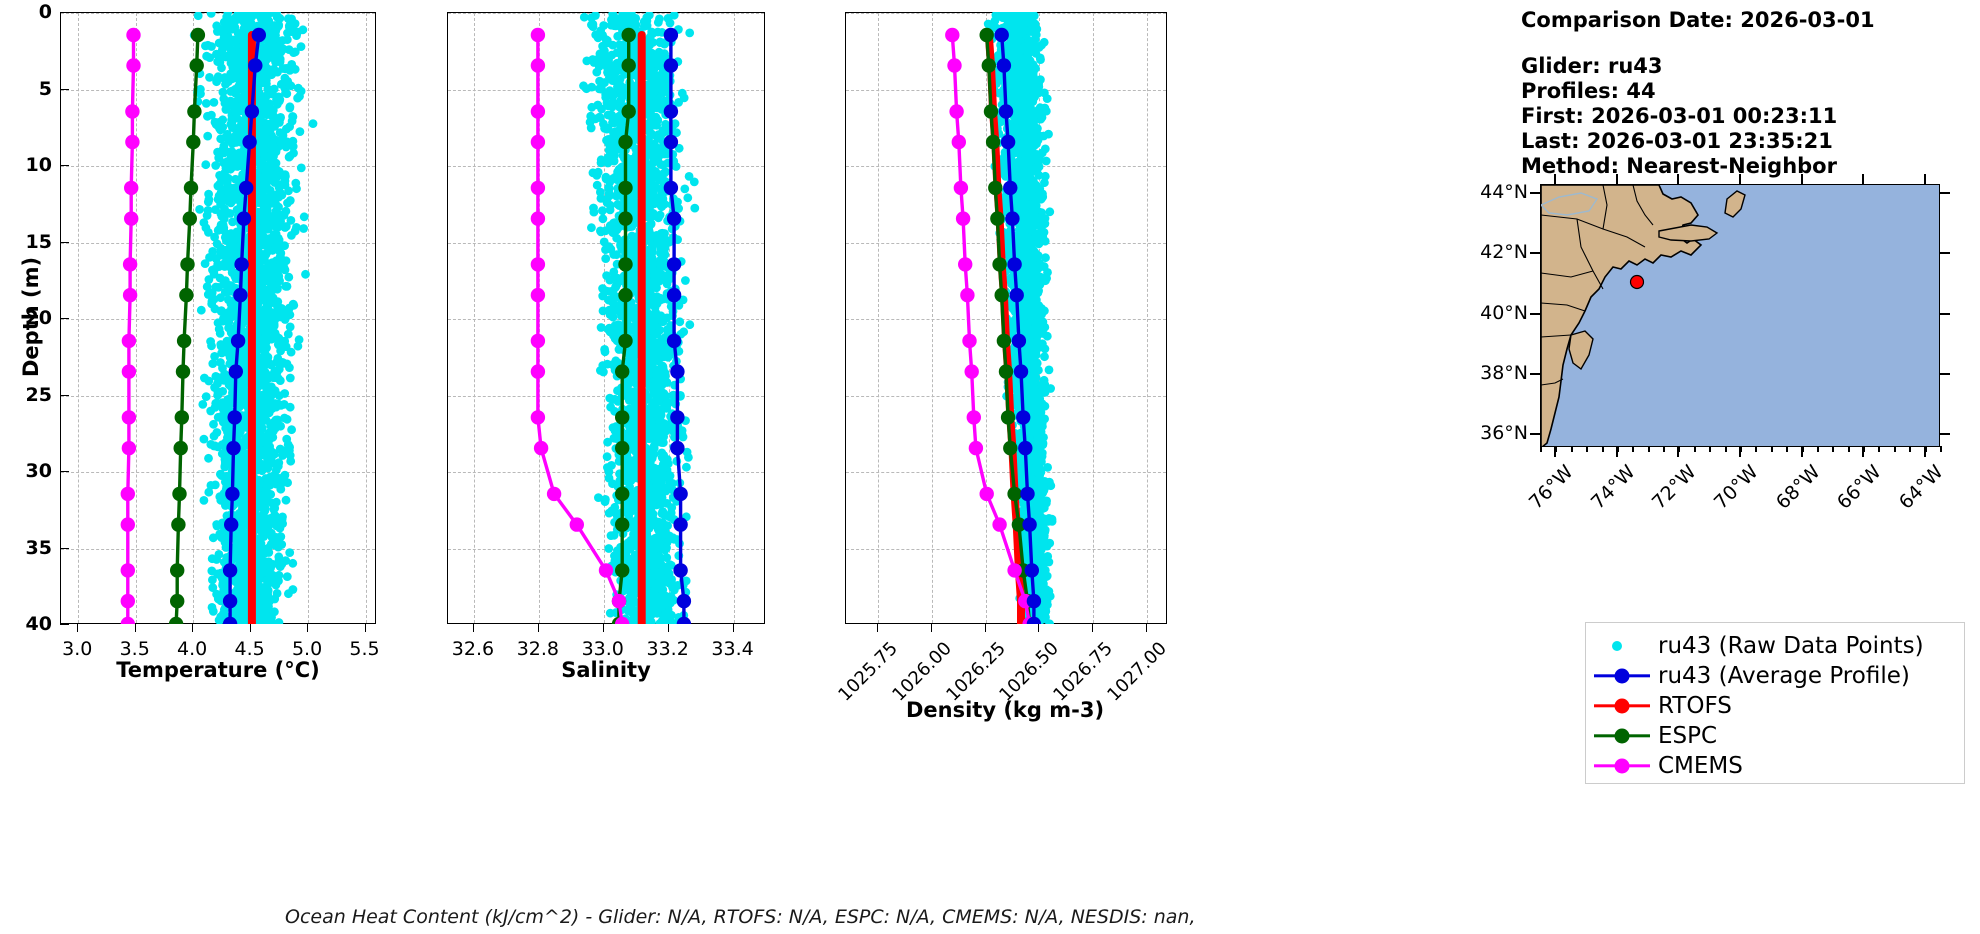  Describe the element at coordinates (1688, 736) in the screenshot. I see `legend-label: ESPC` at that location.